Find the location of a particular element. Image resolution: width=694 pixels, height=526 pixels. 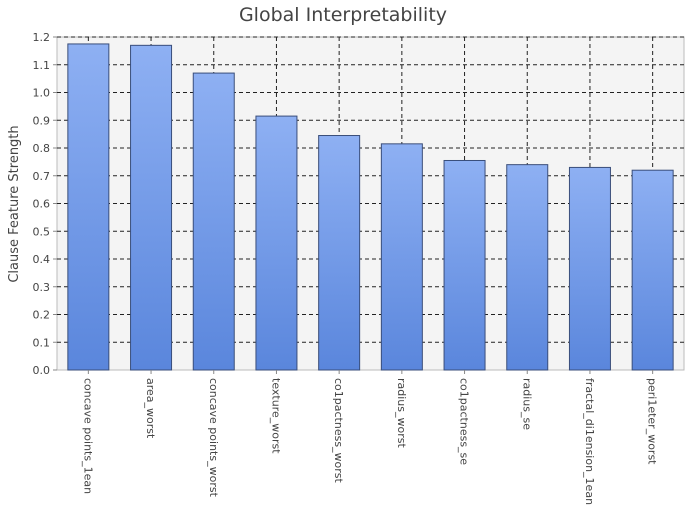

y-tick-label: 0.7 is located at coordinates (42, 176).